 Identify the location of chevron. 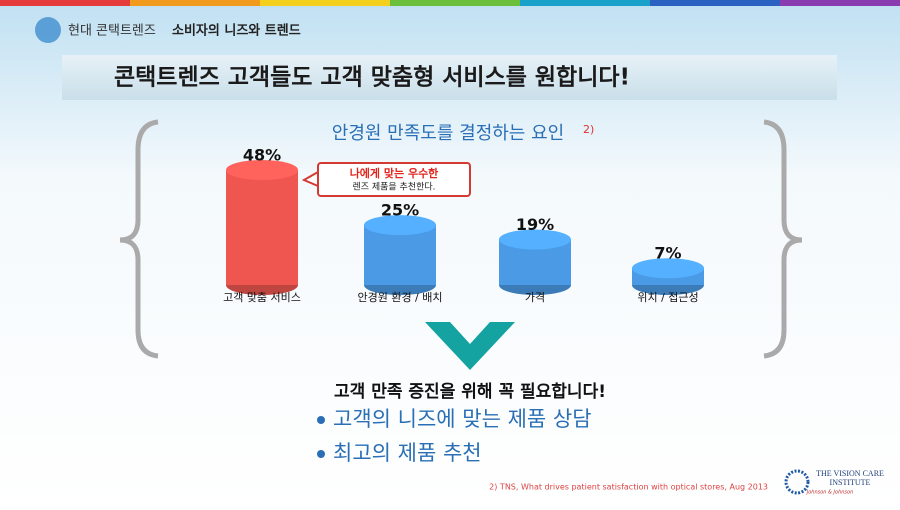
(470, 346).